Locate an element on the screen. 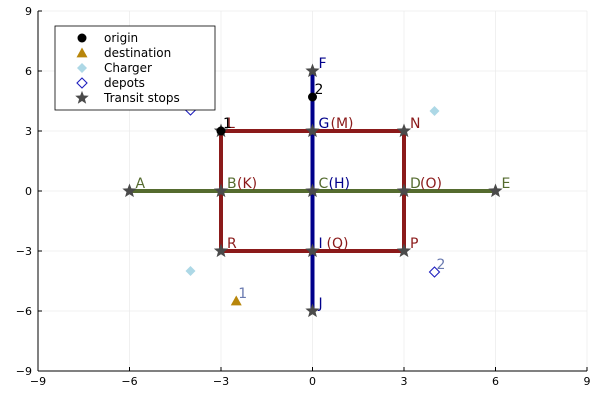 The height and width of the screenshot is (404, 600). legend-transit-stops-marker is located at coordinates (82, 97).